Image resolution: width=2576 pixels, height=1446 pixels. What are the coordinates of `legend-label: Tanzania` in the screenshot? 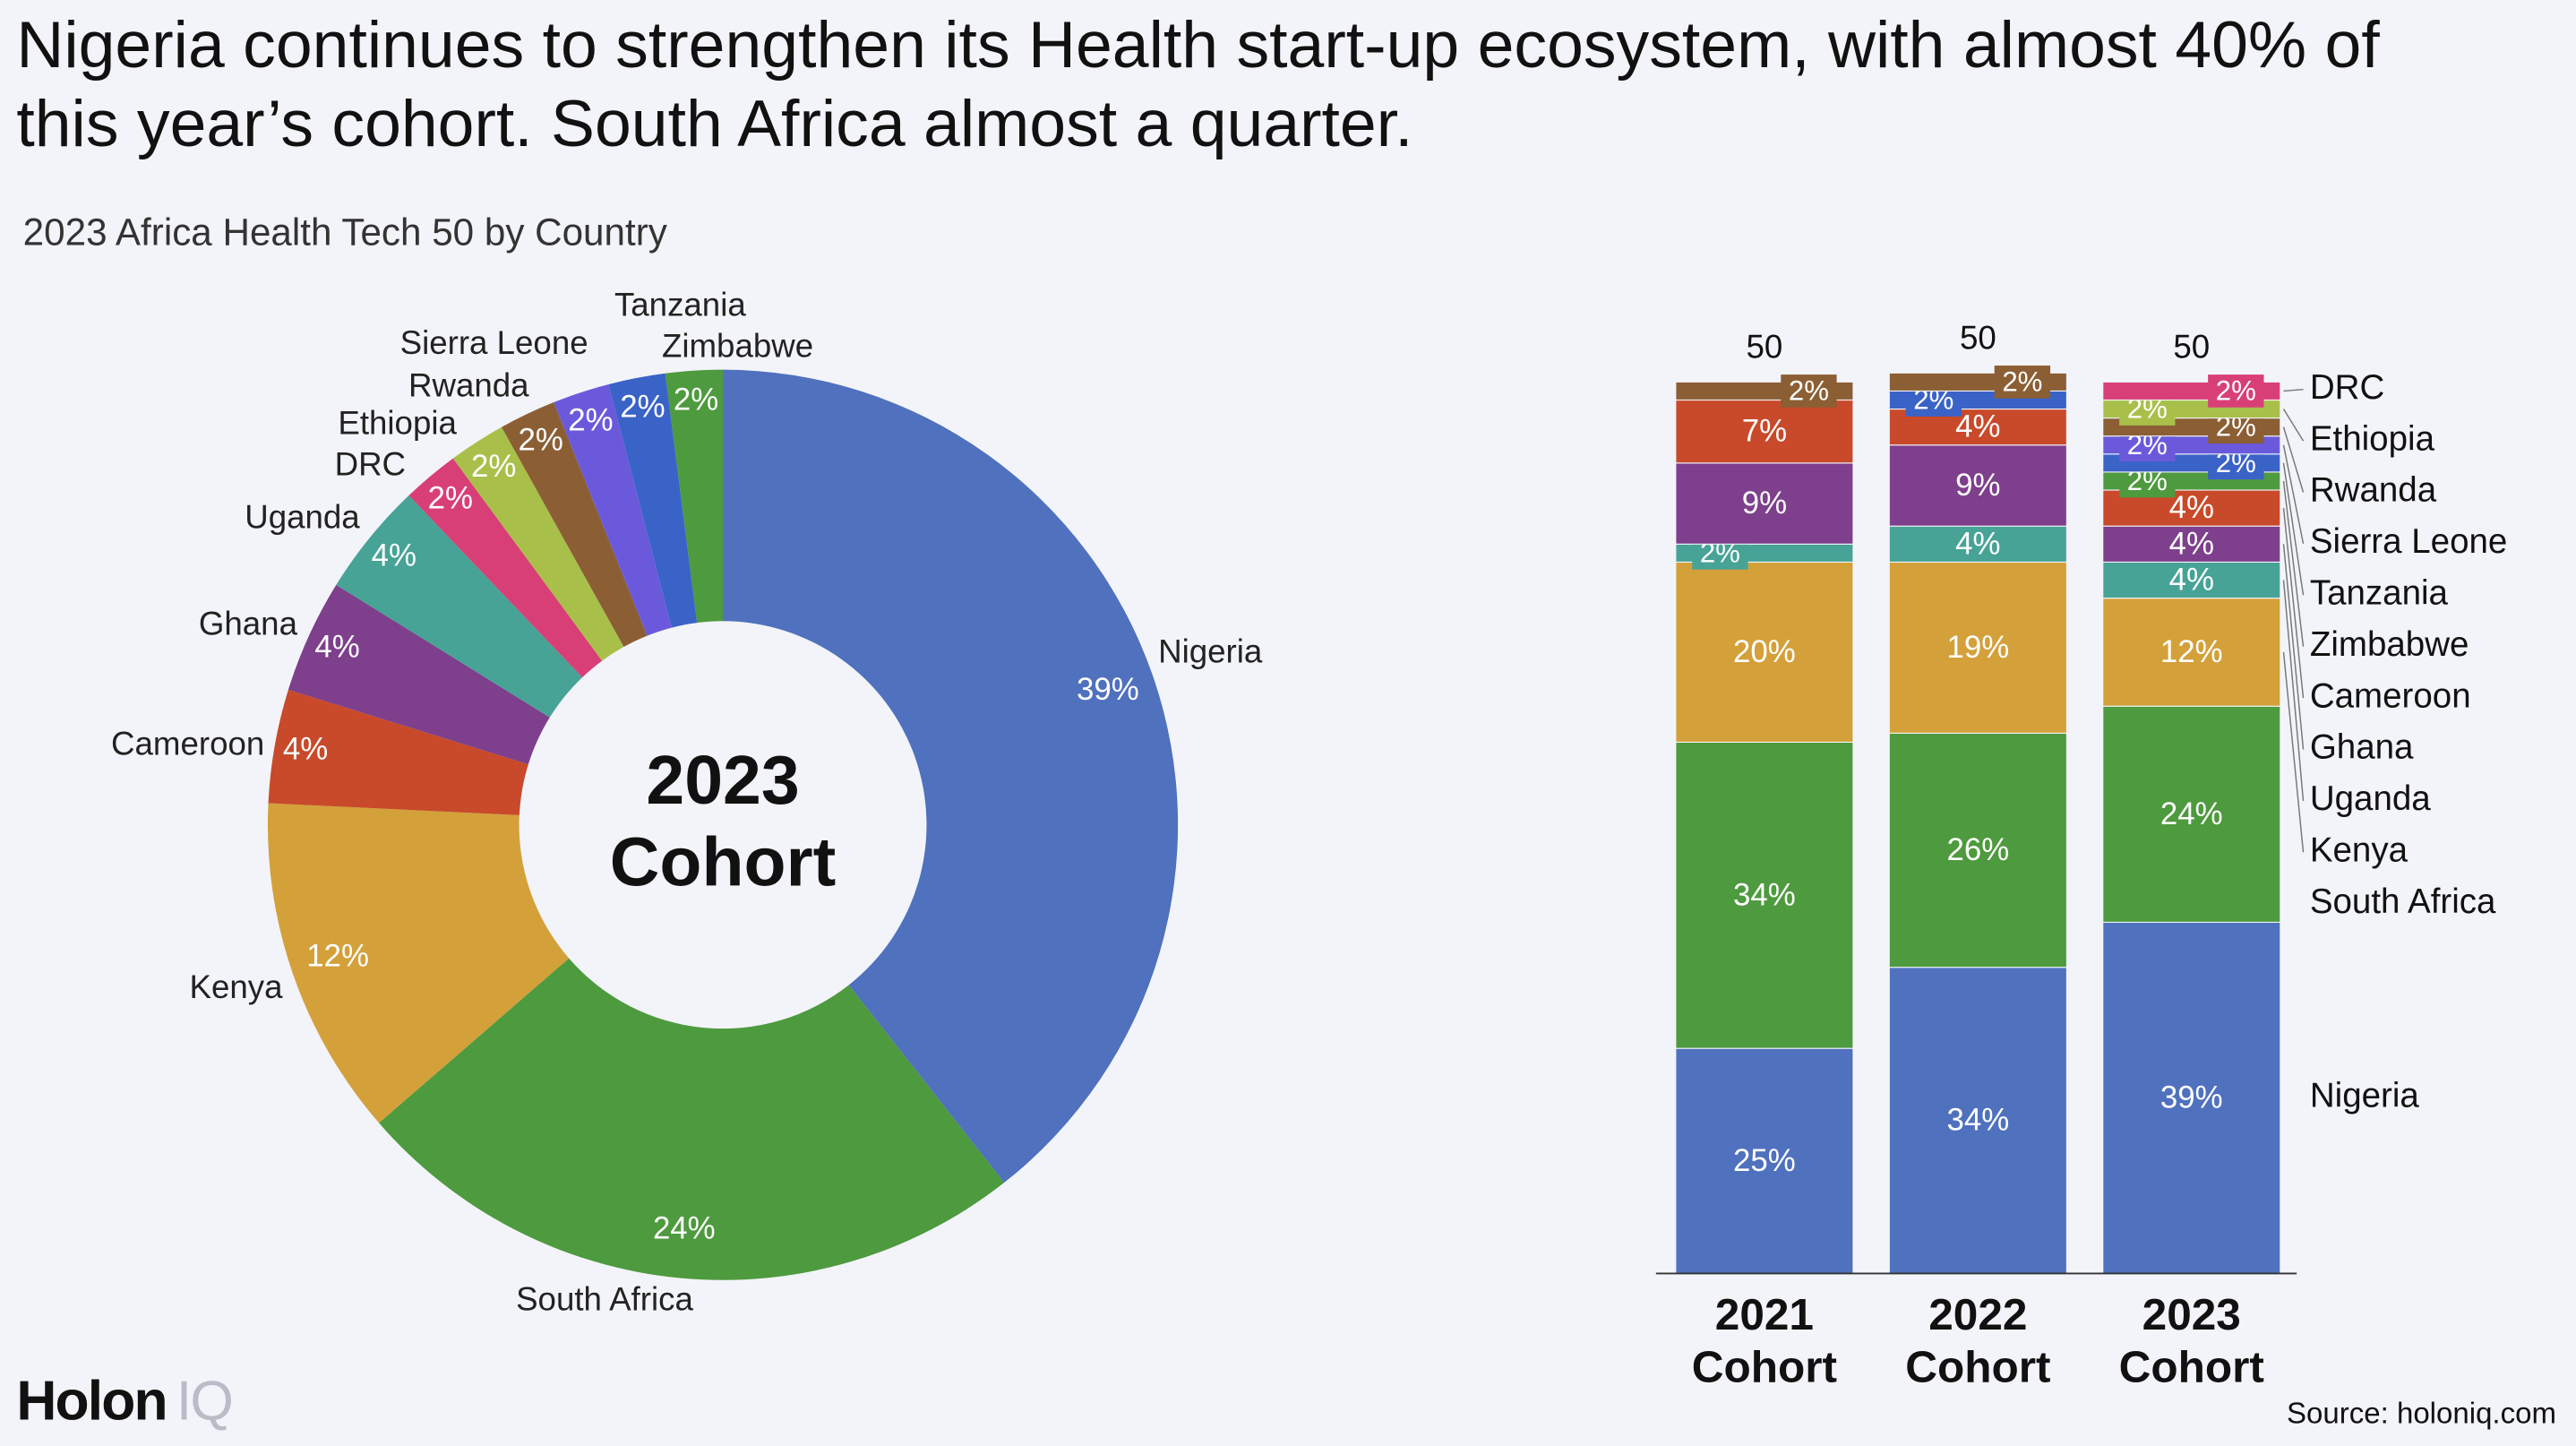 It's located at (2379, 592).